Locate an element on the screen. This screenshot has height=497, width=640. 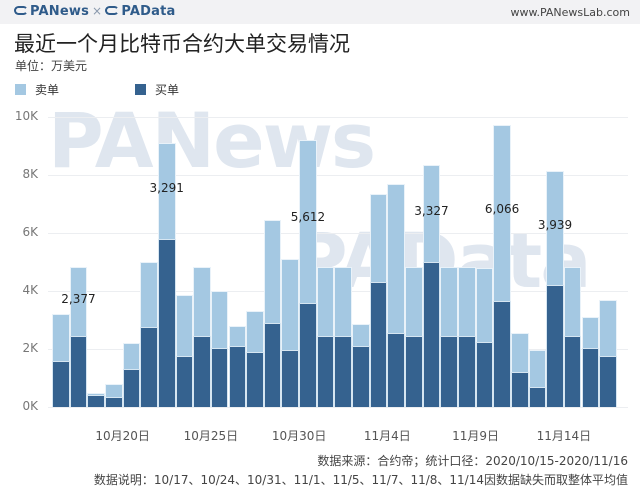
y-tick-label: 2K is located at coordinates (30, 348).